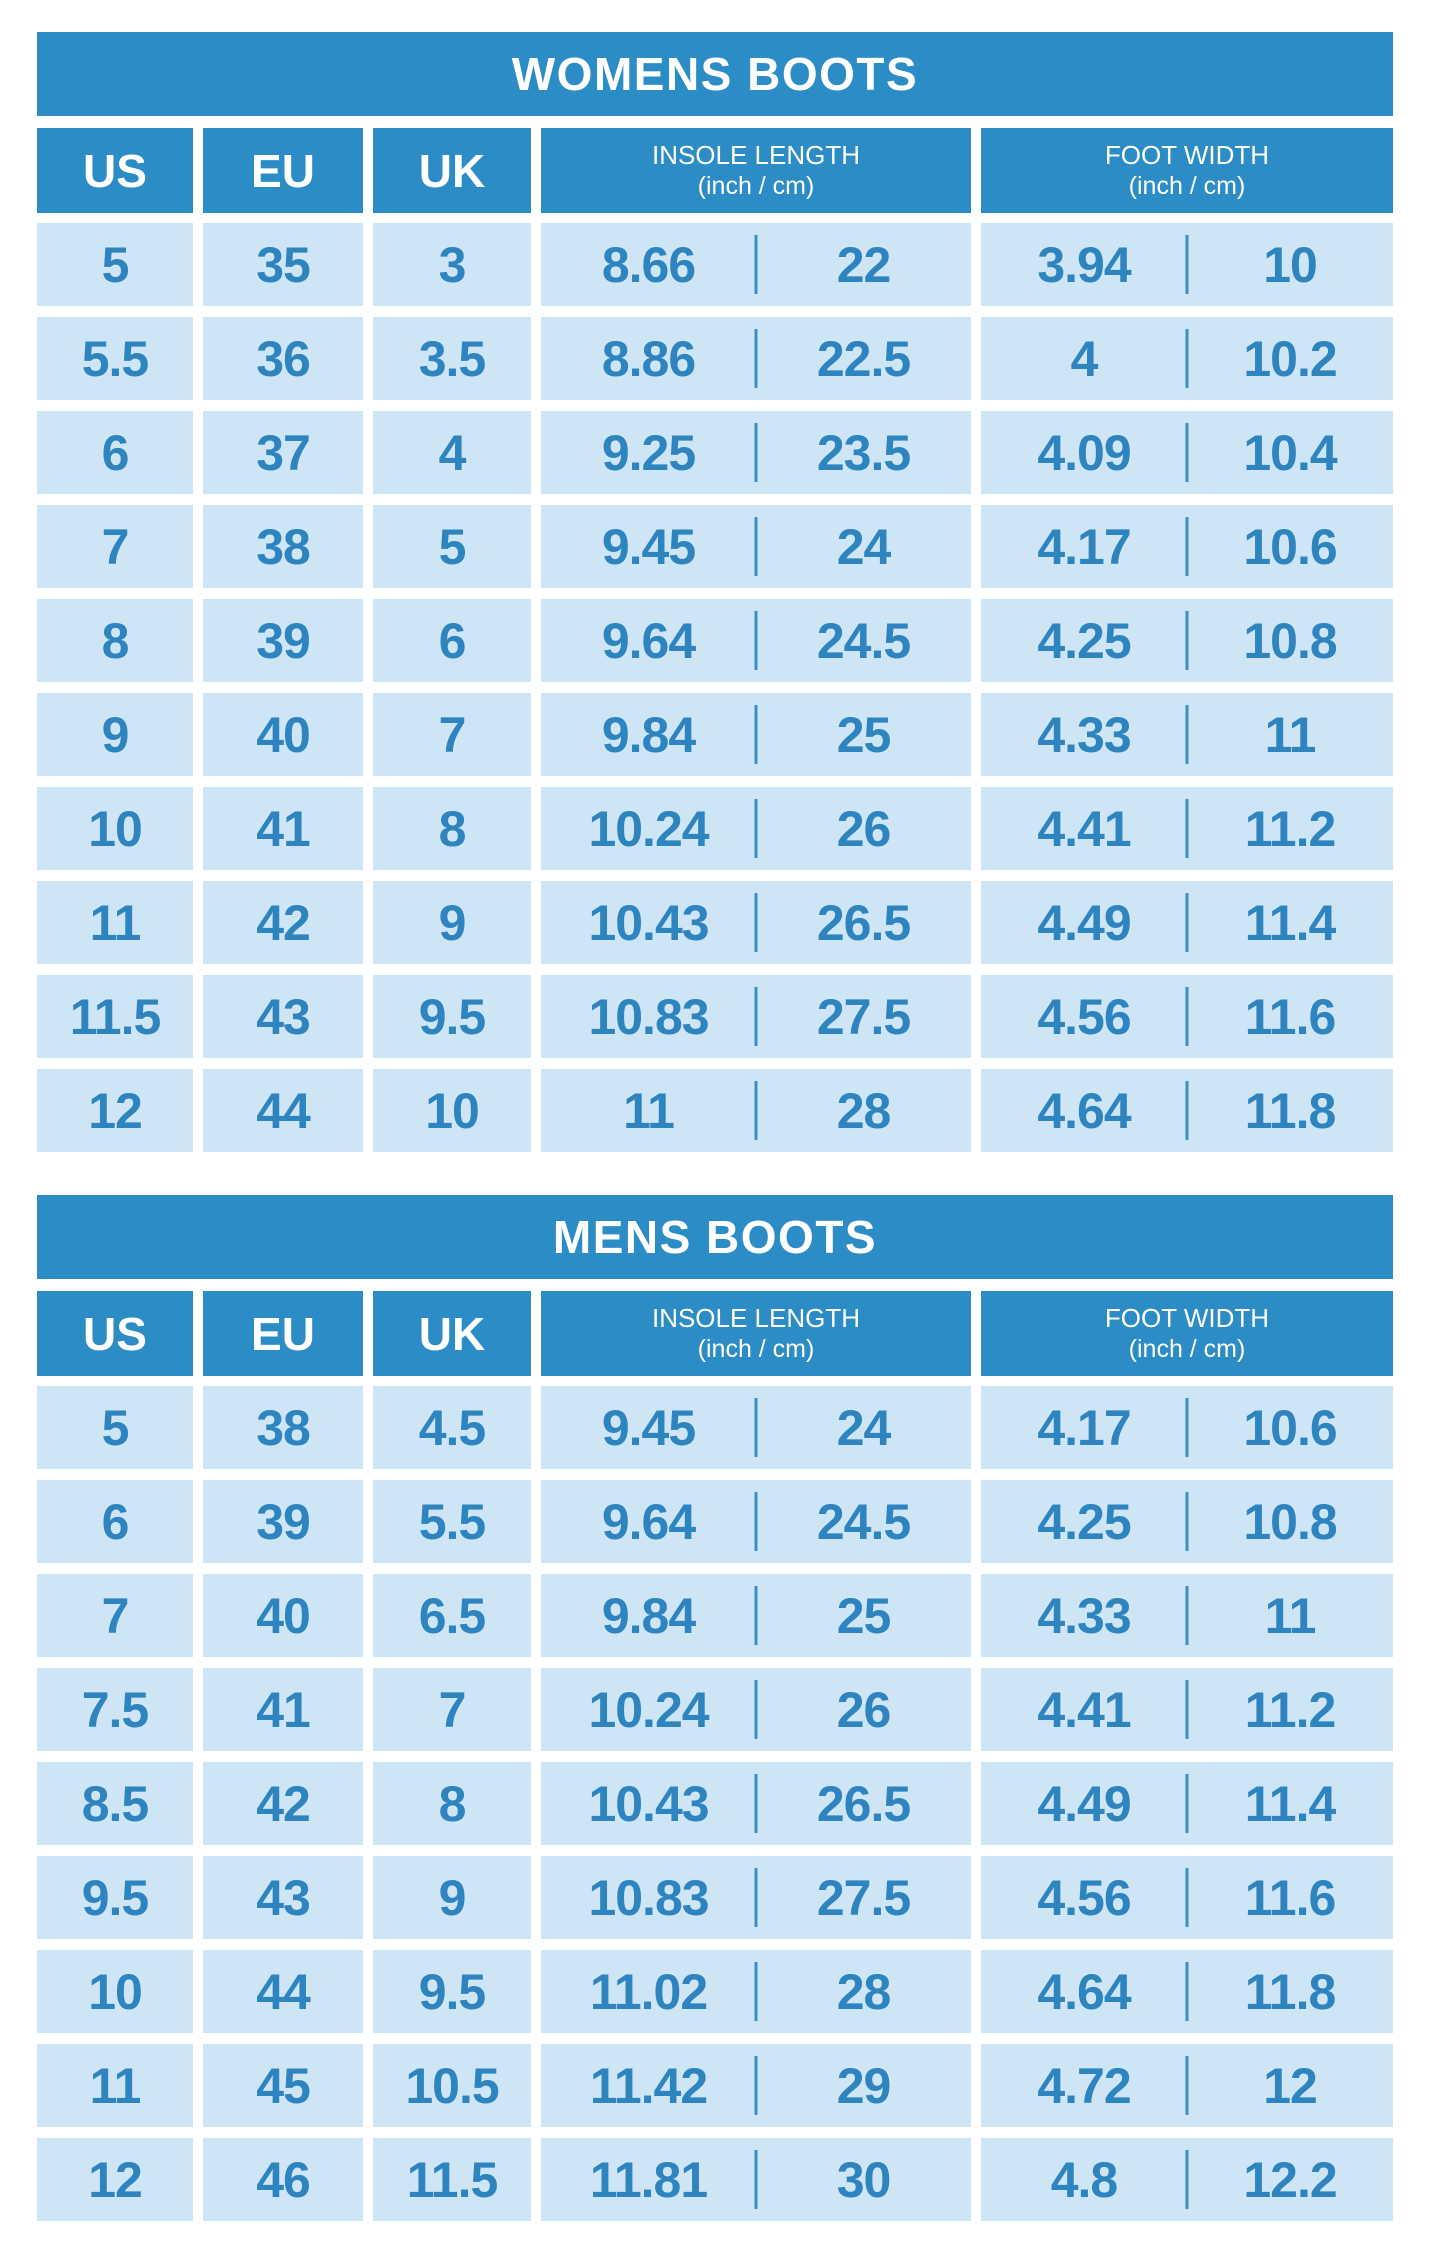  I want to click on insole-cm-value: 28, so click(864, 1991).